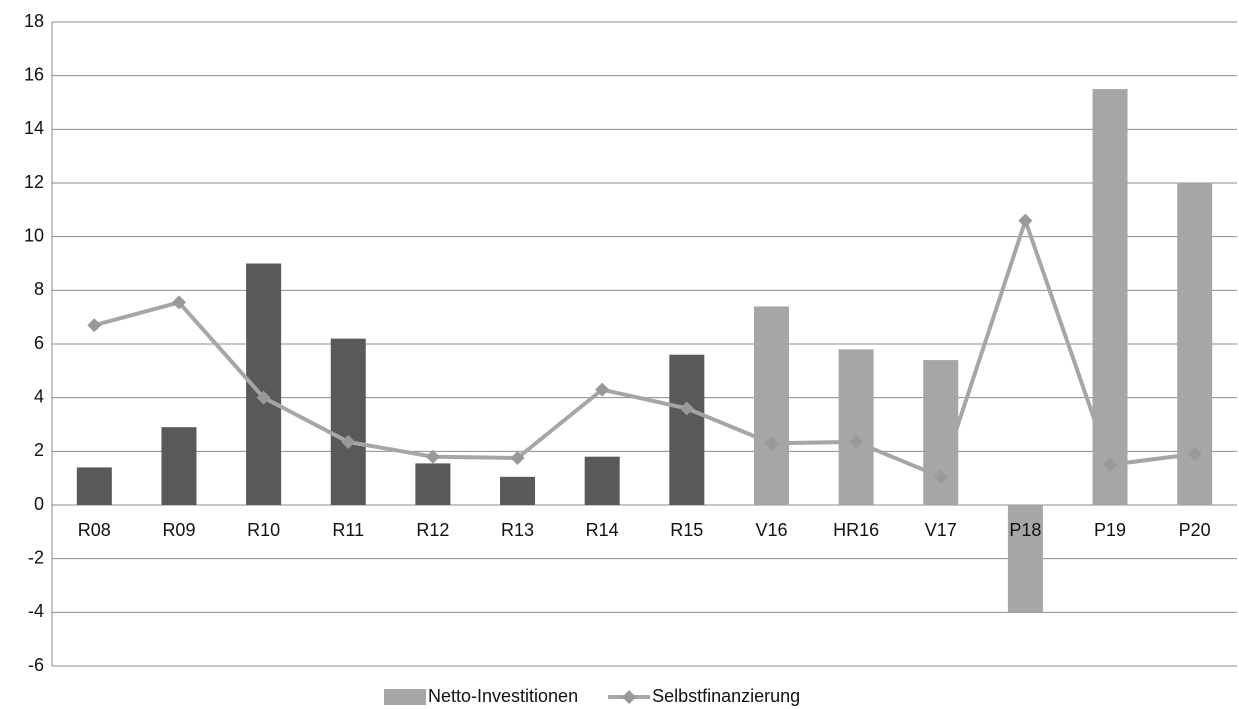 The height and width of the screenshot is (709, 1239). What do you see at coordinates (178, 530) in the screenshot?
I see `x-tick-label: R09` at bounding box center [178, 530].